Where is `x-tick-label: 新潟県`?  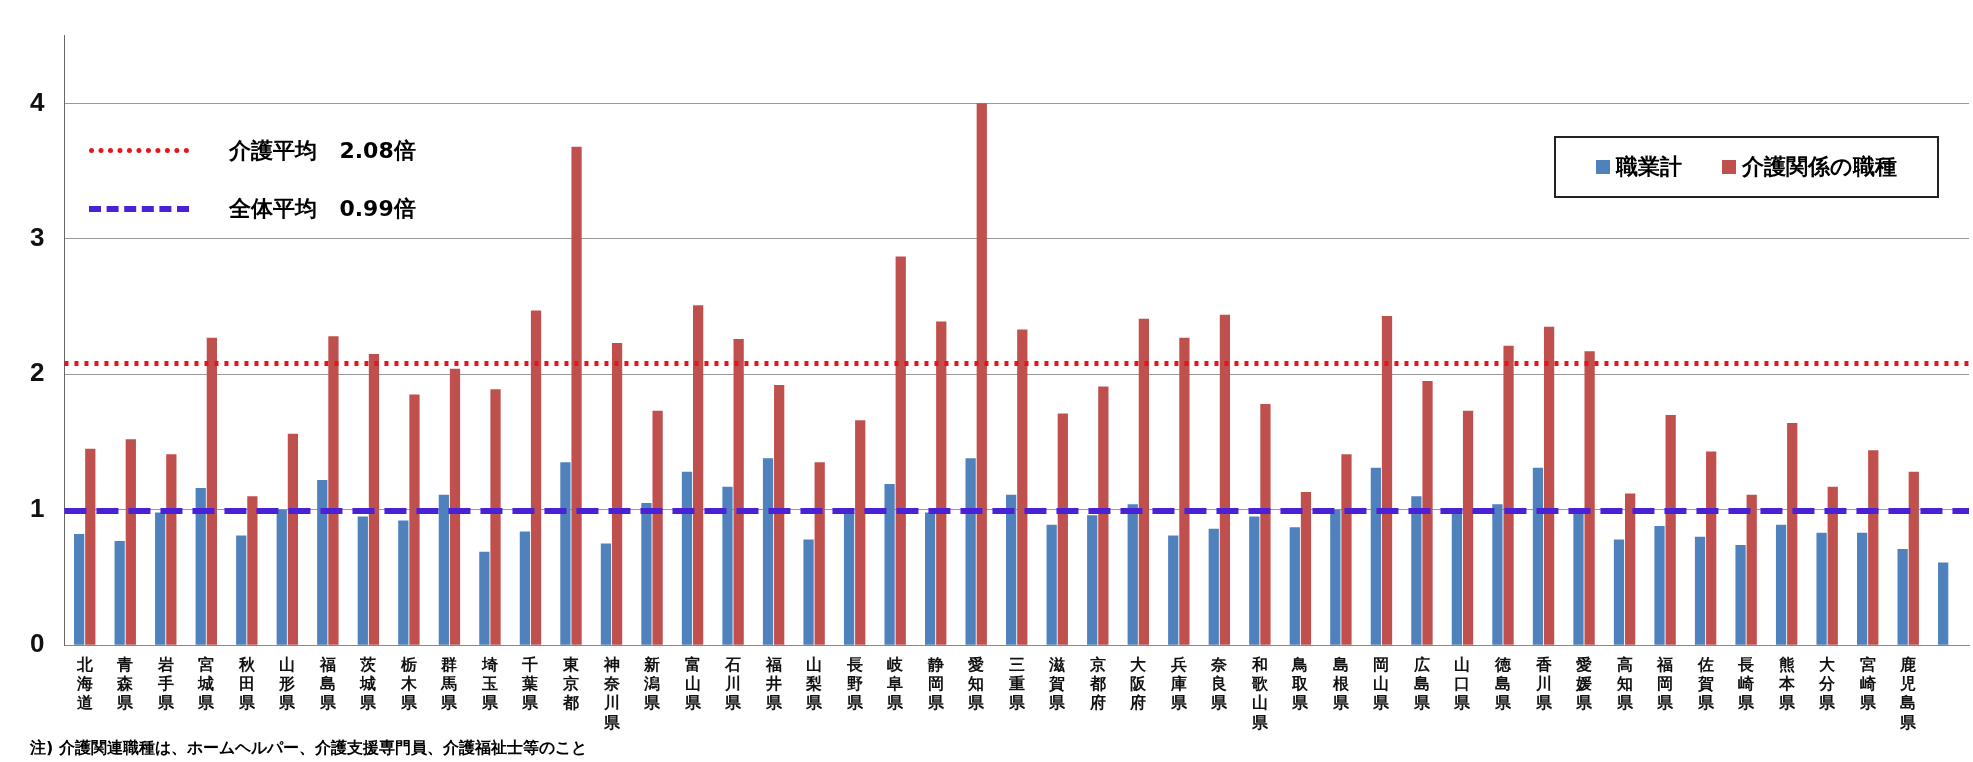 x-tick-label: 新潟県 is located at coordinates (652, 683).